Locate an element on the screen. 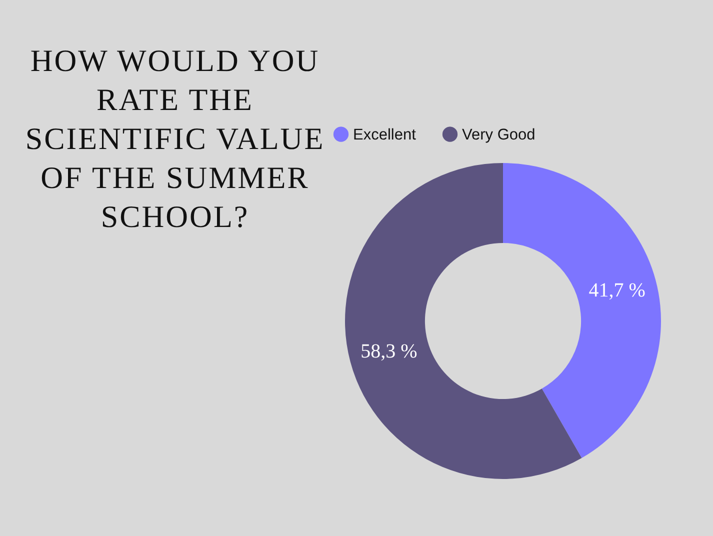 The height and width of the screenshot is (536, 713). data-label: 41,7 % is located at coordinates (617, 291).